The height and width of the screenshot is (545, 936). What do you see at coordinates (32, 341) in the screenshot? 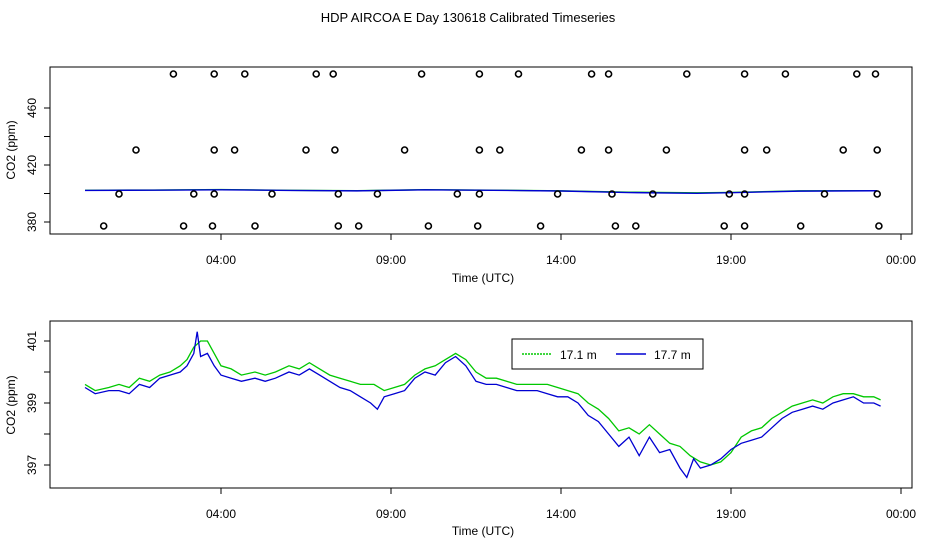
I see `y-tick-label: 401` at bounding box center [32, 341].